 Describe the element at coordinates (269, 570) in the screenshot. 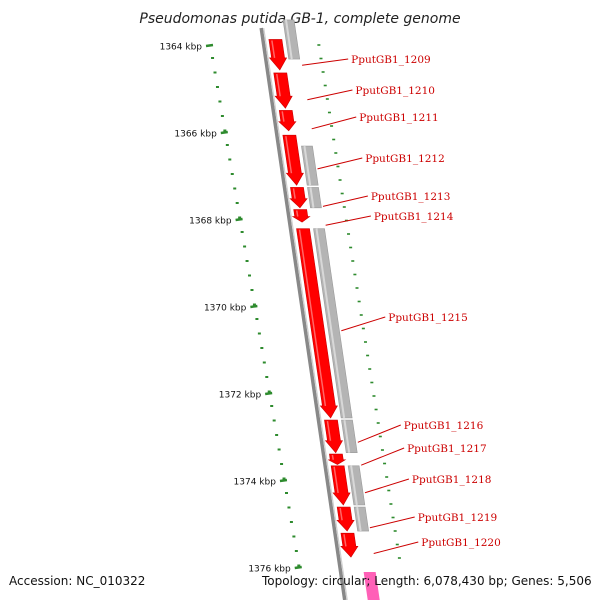

I see `tick-label: 1376 kbp` at that location.